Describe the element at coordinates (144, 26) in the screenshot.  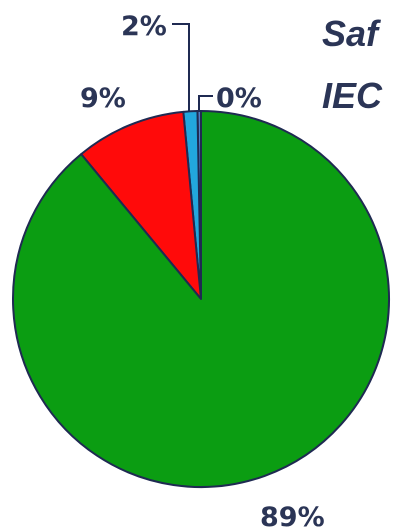
I see `data-label-2pct: 2%` at that location.